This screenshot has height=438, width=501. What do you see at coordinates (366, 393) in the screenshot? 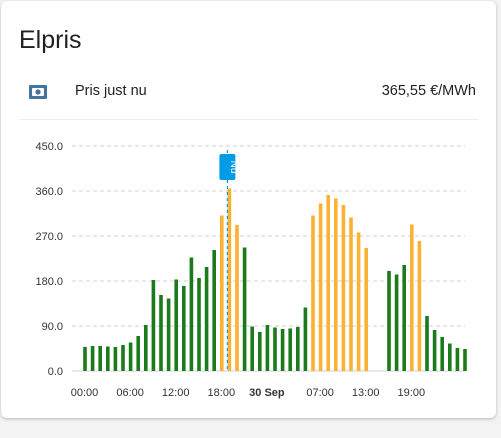
I see `x-tick-label: 13:00` at bounding box center [366, 393].